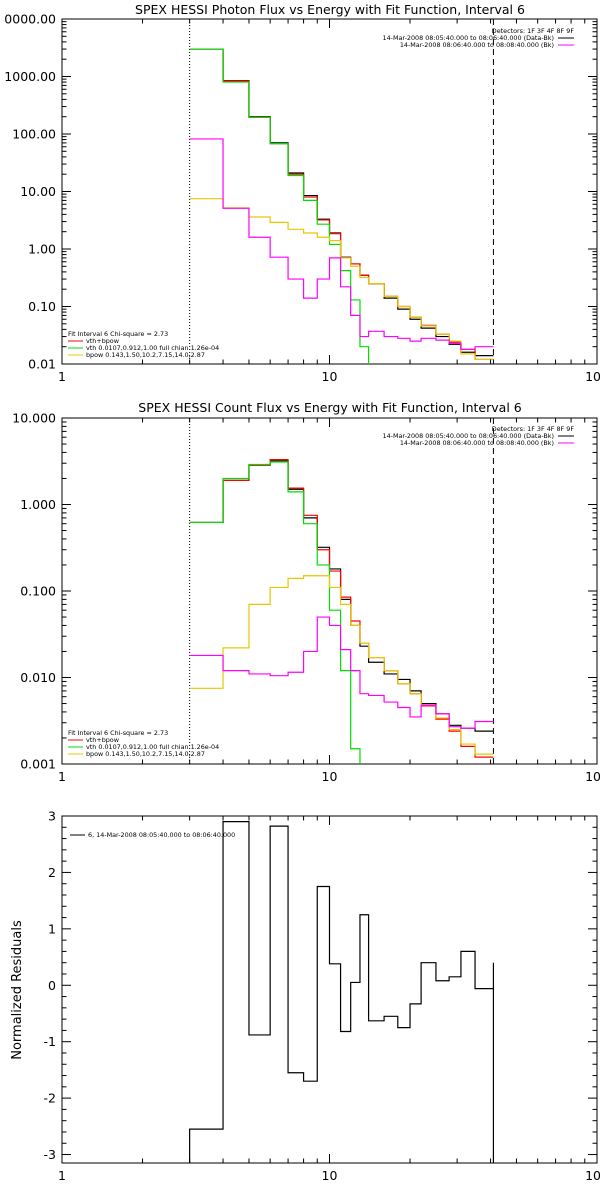  What do you see at coordinates (38, 677) in the screenshot?
I see `y-tick-label: 0.010` at bounding box center [38, 677].